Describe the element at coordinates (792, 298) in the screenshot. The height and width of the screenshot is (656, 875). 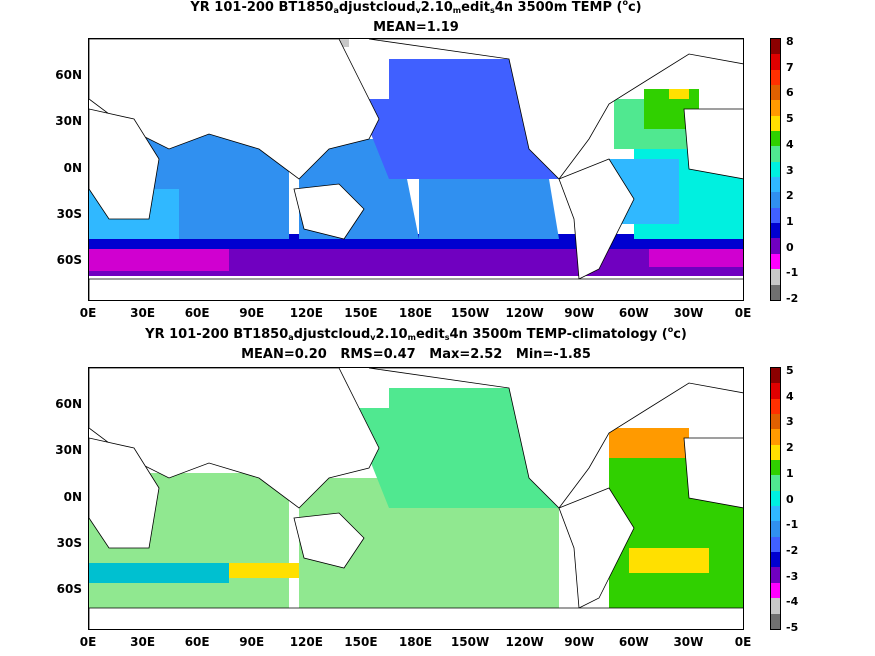
I see `colorbar-label: -2` at that location.